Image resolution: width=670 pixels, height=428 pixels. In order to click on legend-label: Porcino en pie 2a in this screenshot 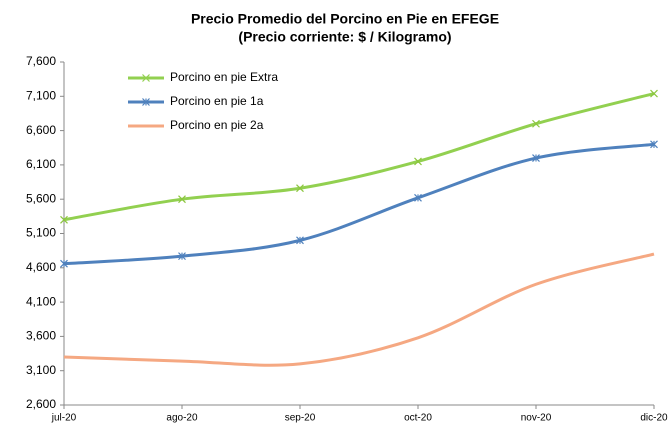, I will do `click(217, 125)`.